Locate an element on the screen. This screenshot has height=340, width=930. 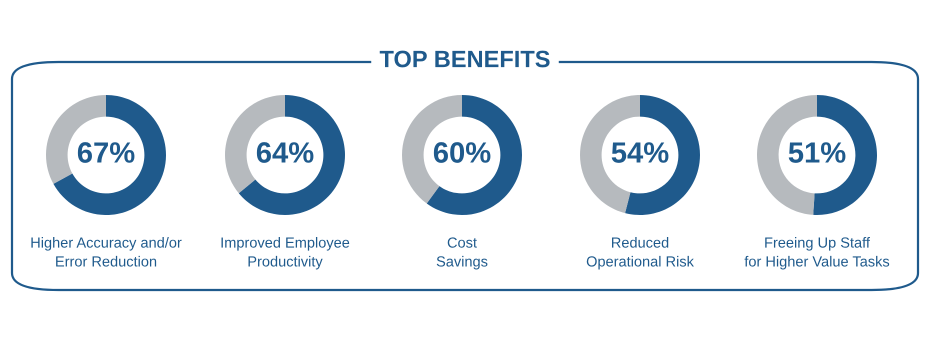
text: Improved Employee Productivity is located at coordinates (286, 253).